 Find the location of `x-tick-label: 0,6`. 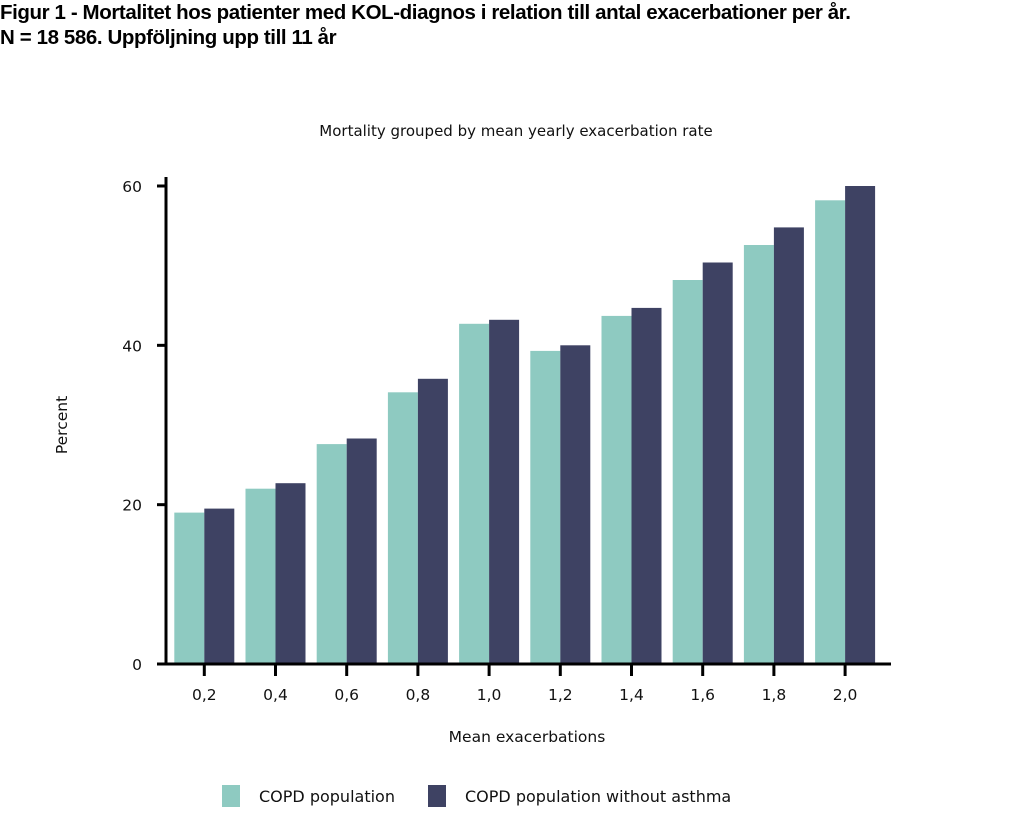

x-tick-label: 0,6 is located at coordinates (346, 695).